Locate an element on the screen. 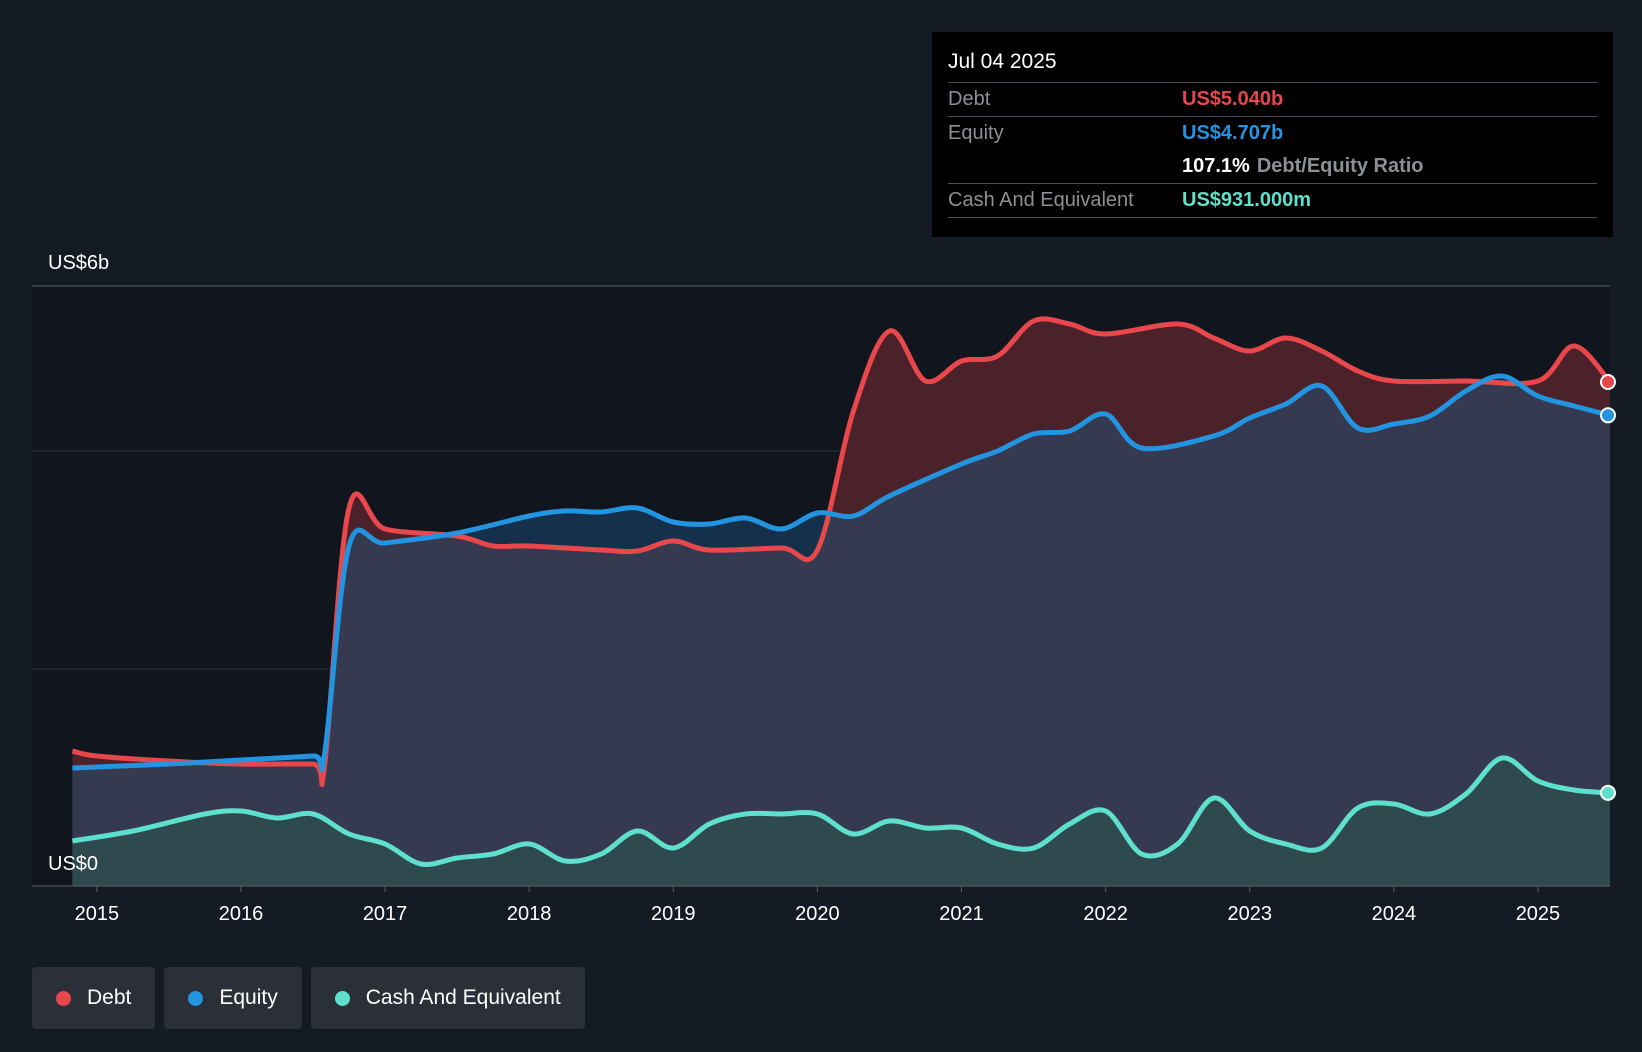 This screenshot has height=1052, width=1642. tooltip-cash-value: US$931.000m is located at coordinates (1246, 200).